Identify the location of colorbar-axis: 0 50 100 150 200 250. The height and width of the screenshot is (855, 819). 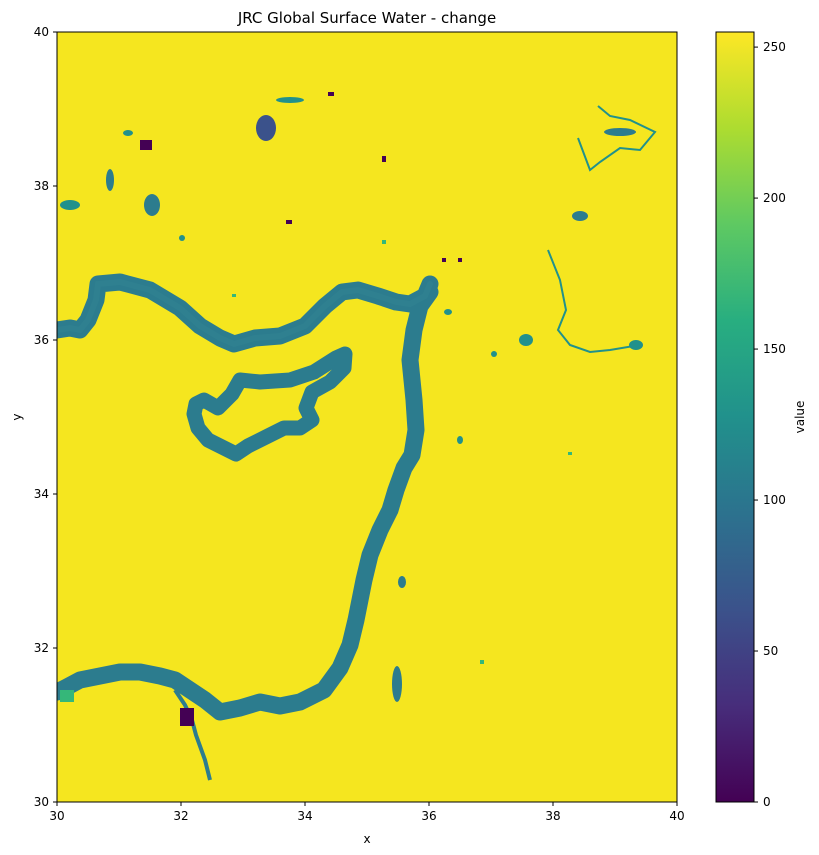
(770, 424).